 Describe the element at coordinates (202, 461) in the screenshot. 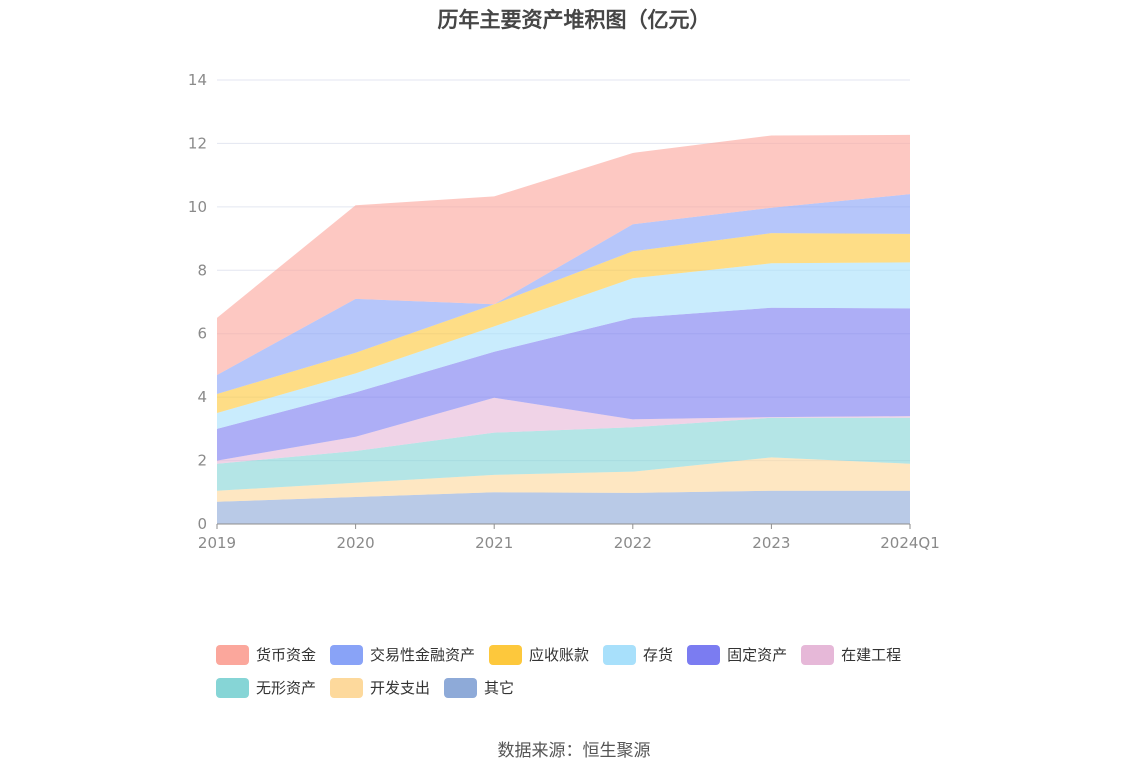

I see `y-tick-label: 2` at that location.